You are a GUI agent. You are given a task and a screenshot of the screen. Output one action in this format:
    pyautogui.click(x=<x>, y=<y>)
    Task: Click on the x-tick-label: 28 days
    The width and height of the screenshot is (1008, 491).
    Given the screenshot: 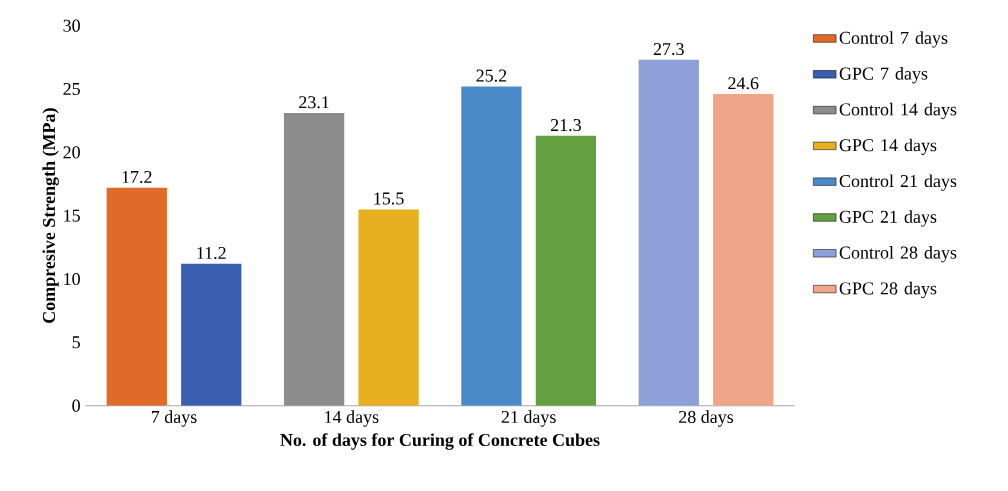 What is the action you would take?
    pyautogui.click(x=706, y=418)
    